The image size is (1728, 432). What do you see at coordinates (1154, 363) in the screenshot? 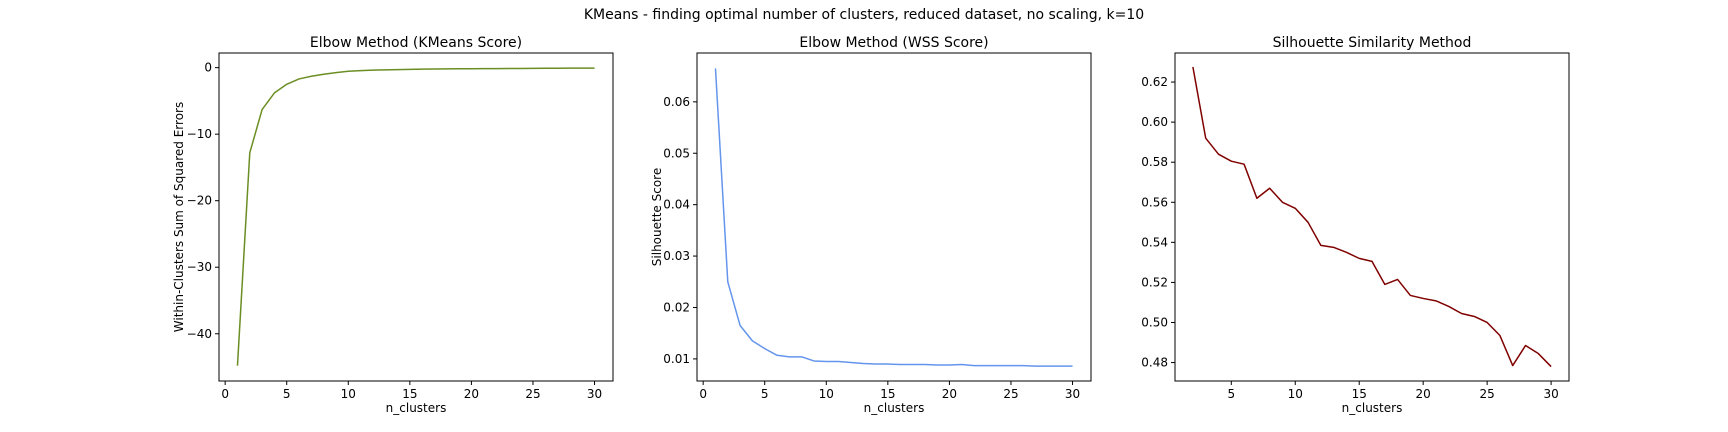
I see `y-tick-label: 0.48` at bounding box center [1154, 363].